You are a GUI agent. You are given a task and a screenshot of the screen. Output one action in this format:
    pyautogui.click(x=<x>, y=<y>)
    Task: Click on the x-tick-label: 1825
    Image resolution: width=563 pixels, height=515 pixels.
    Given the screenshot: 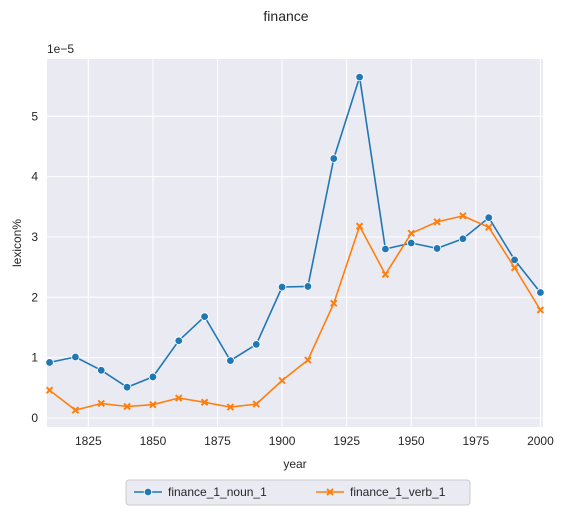 What is the action you would take?
    pyautogui.click(x=88, y=441)
    